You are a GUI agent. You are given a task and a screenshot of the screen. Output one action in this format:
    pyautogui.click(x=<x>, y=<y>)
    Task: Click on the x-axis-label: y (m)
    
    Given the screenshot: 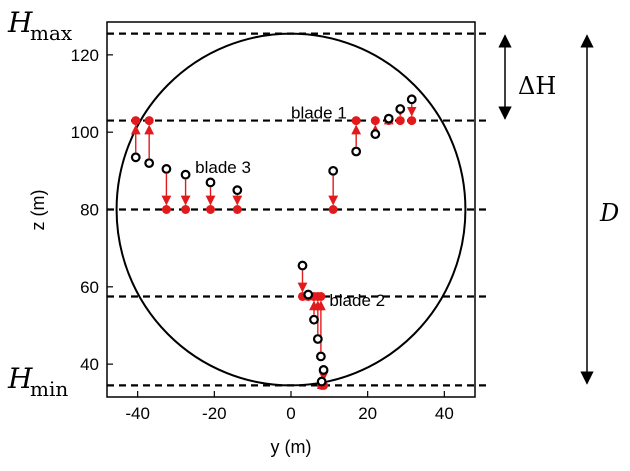 What is the action you would take?
    pyautogui.click(x=291, y=447)
    